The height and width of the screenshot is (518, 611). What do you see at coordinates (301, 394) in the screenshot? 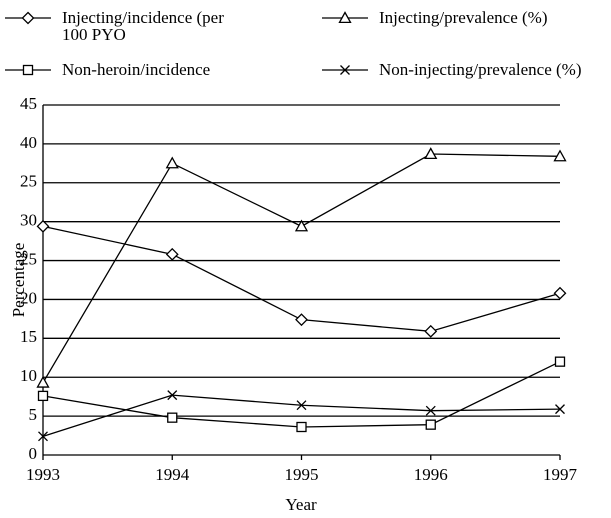
I see `series-line` at bounding box center [301, 394].